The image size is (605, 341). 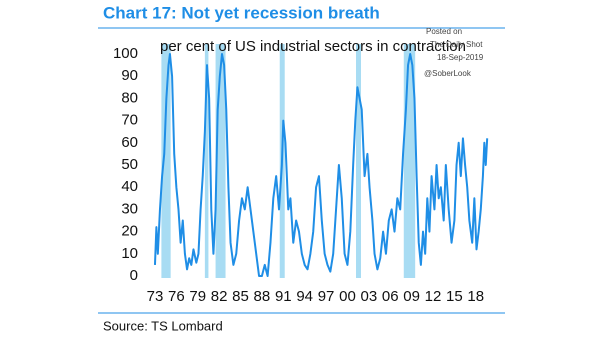 I want to click on watermark: @SoberLook, so click(x=448, y=73).